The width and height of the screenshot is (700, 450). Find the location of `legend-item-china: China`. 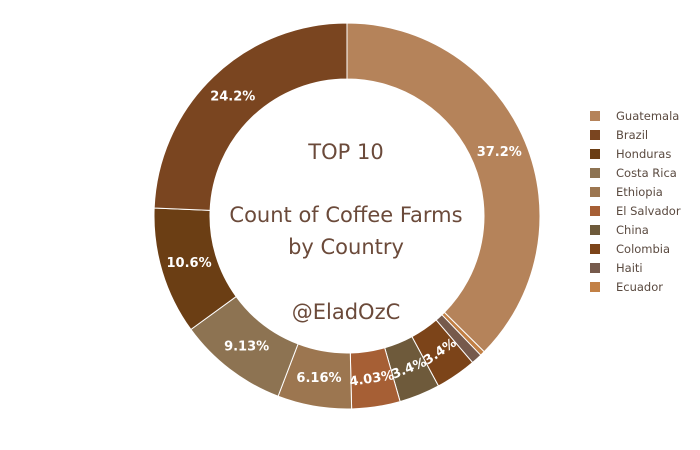

legend-item-china: China is located at coordinates (619, 230).